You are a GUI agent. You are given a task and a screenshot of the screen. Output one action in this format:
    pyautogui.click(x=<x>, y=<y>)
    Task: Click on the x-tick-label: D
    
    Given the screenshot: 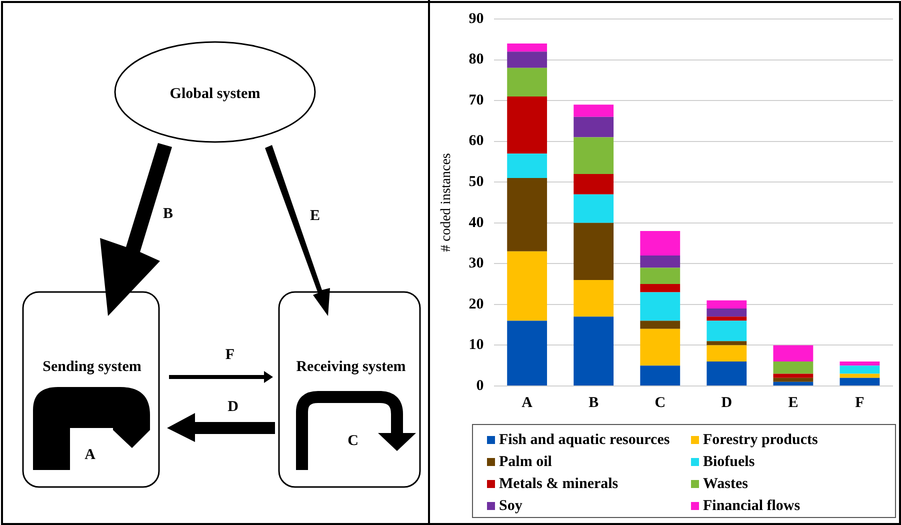 What is the action you would take?
    pyautogui.click(x=726, y=402)
    